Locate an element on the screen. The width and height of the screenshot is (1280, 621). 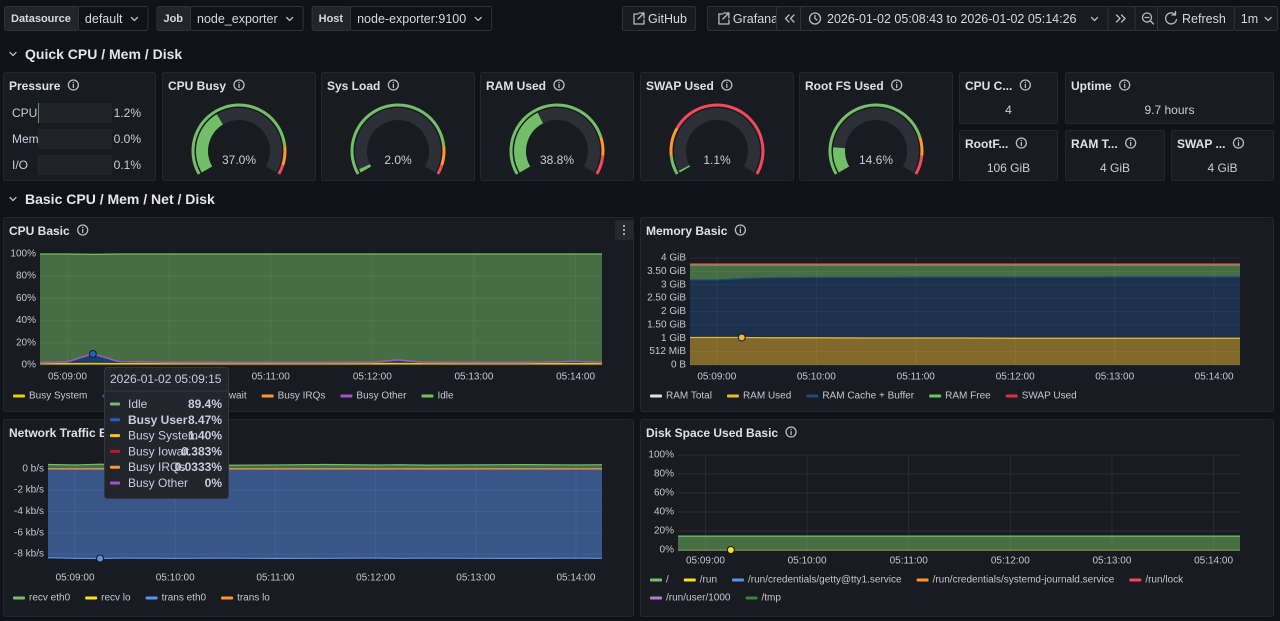
gauge-value: 14.6% is located at coordinates (876, 160).